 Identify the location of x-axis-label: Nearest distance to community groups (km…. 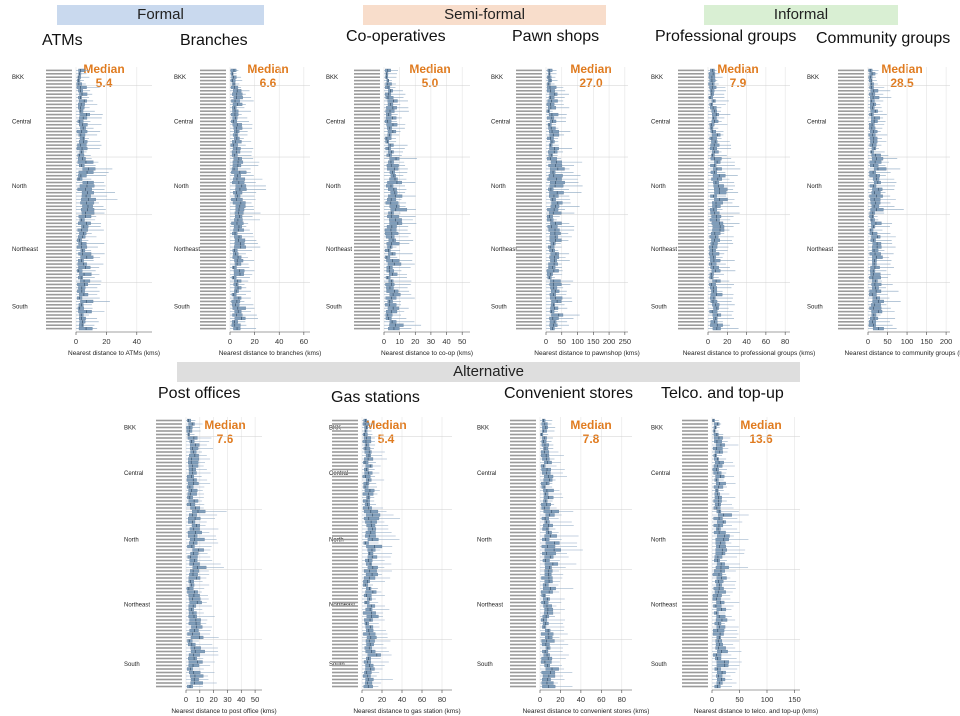
(902, 353).